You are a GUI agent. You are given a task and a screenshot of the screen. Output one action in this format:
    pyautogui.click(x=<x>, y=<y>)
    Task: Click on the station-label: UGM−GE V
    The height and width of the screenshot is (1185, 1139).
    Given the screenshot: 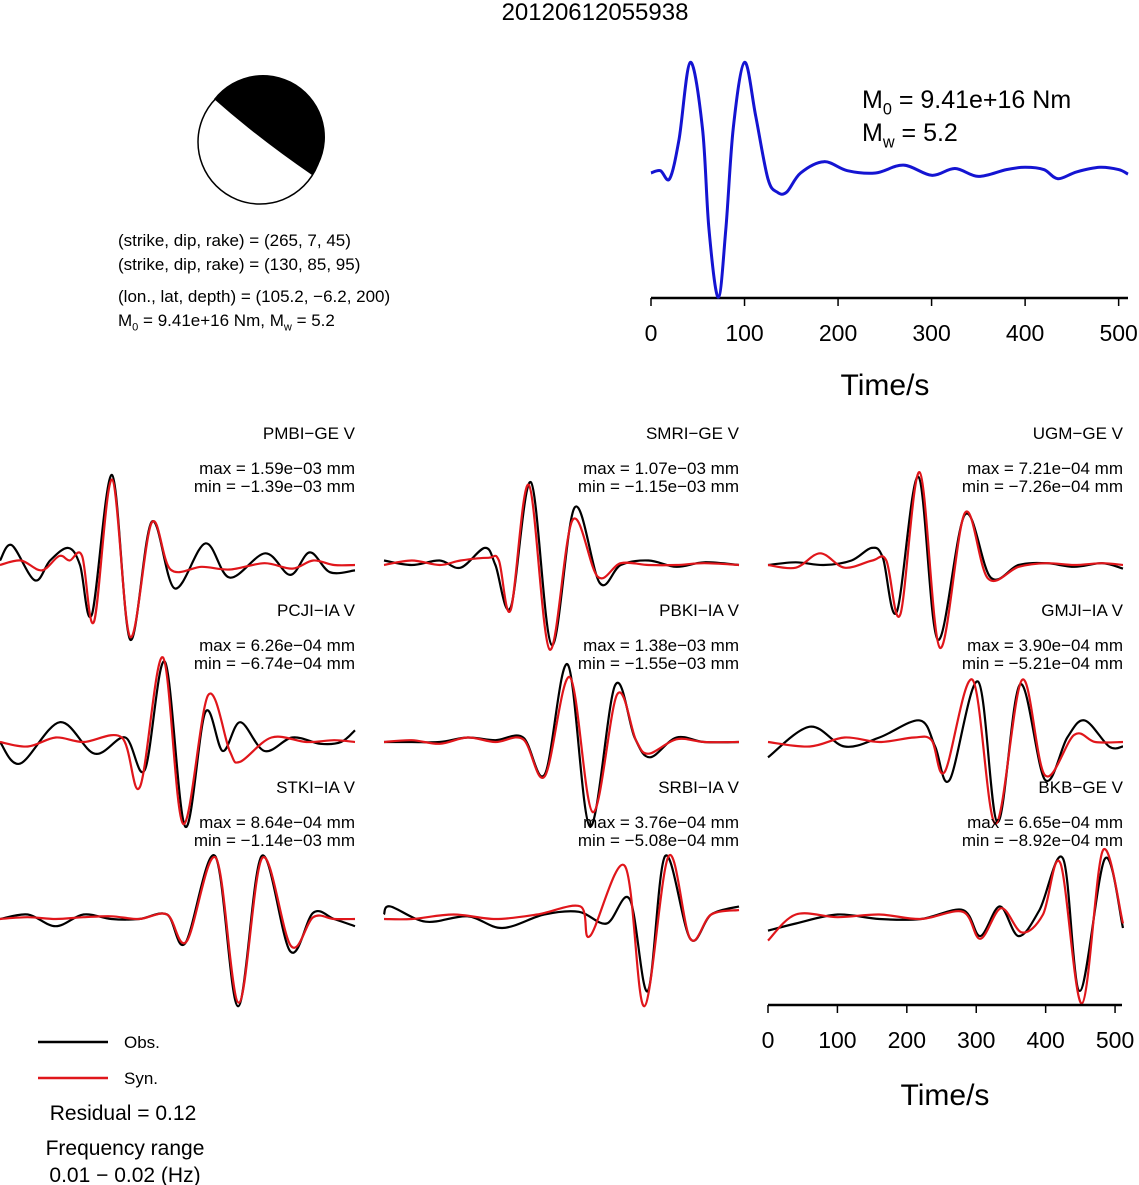 What is the action you would take?
    pyautogui.click(x=1078, y=433)
    